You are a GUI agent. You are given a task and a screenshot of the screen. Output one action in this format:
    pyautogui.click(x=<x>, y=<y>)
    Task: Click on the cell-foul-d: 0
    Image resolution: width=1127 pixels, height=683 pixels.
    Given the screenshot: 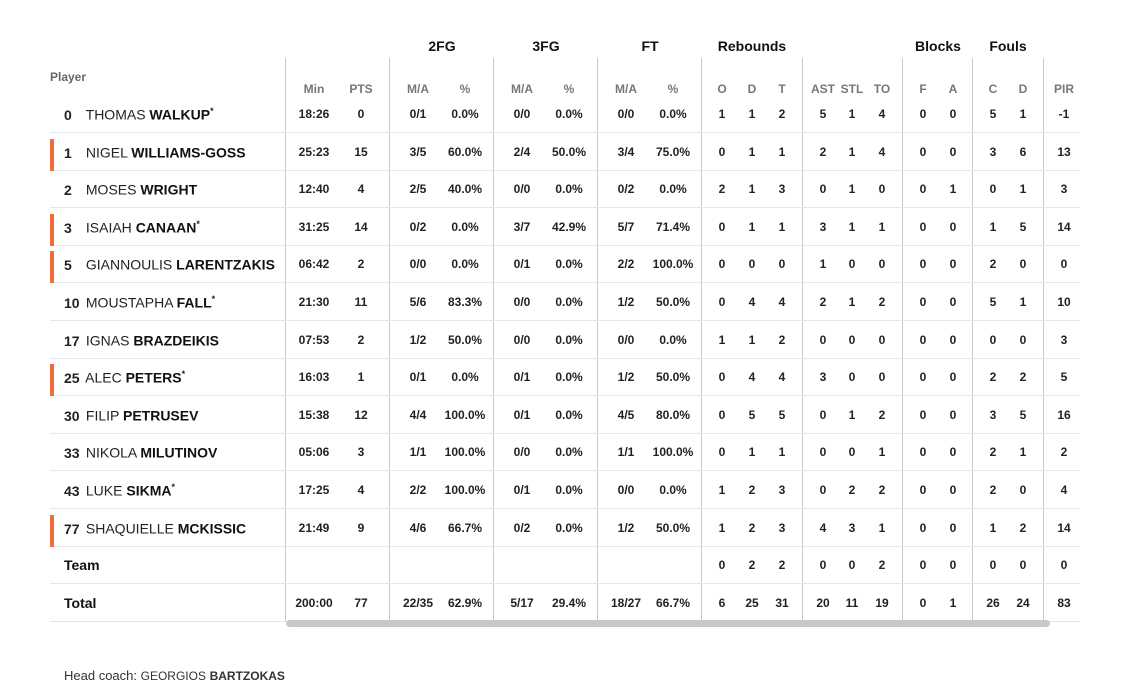 What is the action you would take?
    pyautogui.click(x=1023, y=565)
    